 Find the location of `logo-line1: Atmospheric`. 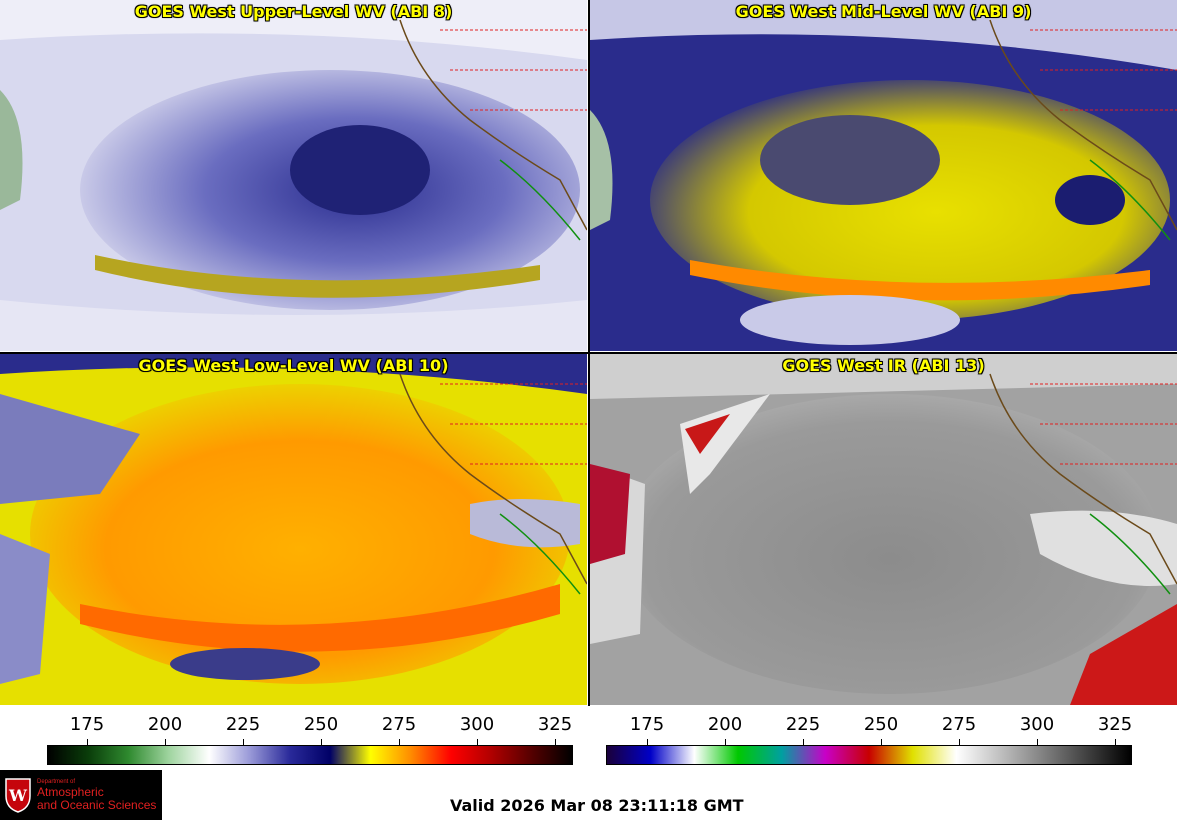

logo-line1: Atmospheric is located at coordinates (70, 792).